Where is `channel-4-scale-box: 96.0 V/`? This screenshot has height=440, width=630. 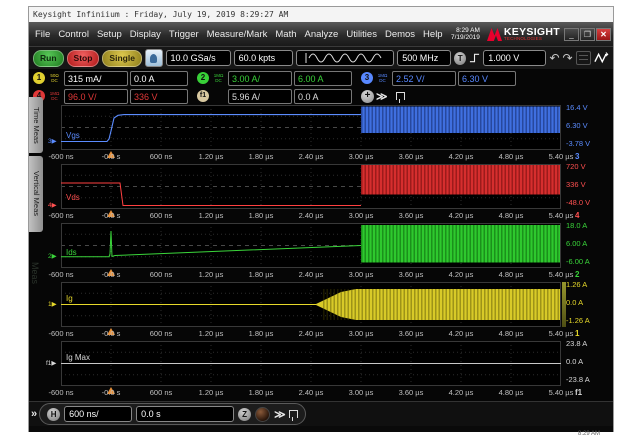 channel-4-scale-box: 96.0 V/ is located at coordinates (96, 96).